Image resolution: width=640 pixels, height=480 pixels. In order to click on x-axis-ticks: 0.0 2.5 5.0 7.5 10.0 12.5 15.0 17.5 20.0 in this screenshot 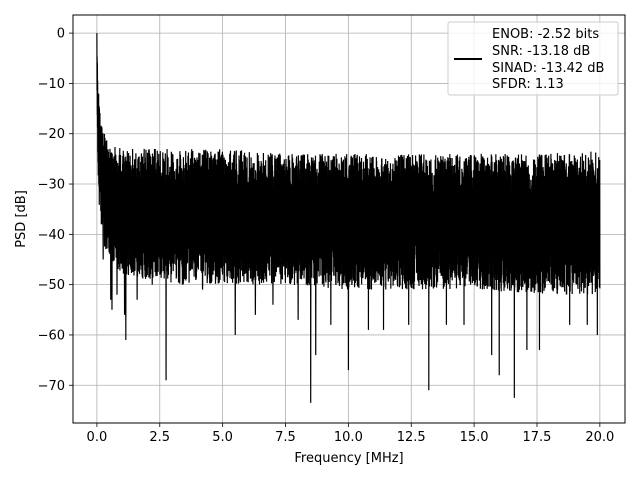, I will do `click(350, 434)`.